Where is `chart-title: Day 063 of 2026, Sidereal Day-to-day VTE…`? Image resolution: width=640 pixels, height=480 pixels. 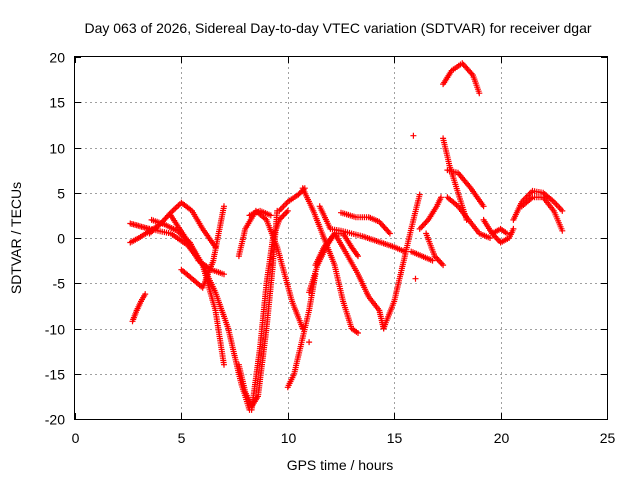 chart-title: Day 063 of 2026, Sidereal Day-to-day VTE… is located at coordinates (337, 28).